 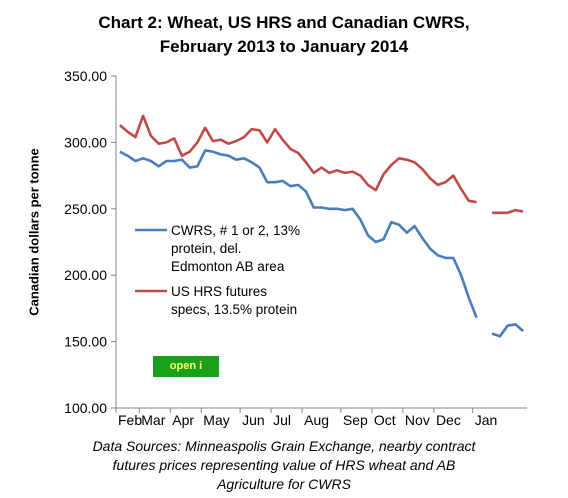 I want to click on y-tick-label: 350.00, so click(x=85, y=76).